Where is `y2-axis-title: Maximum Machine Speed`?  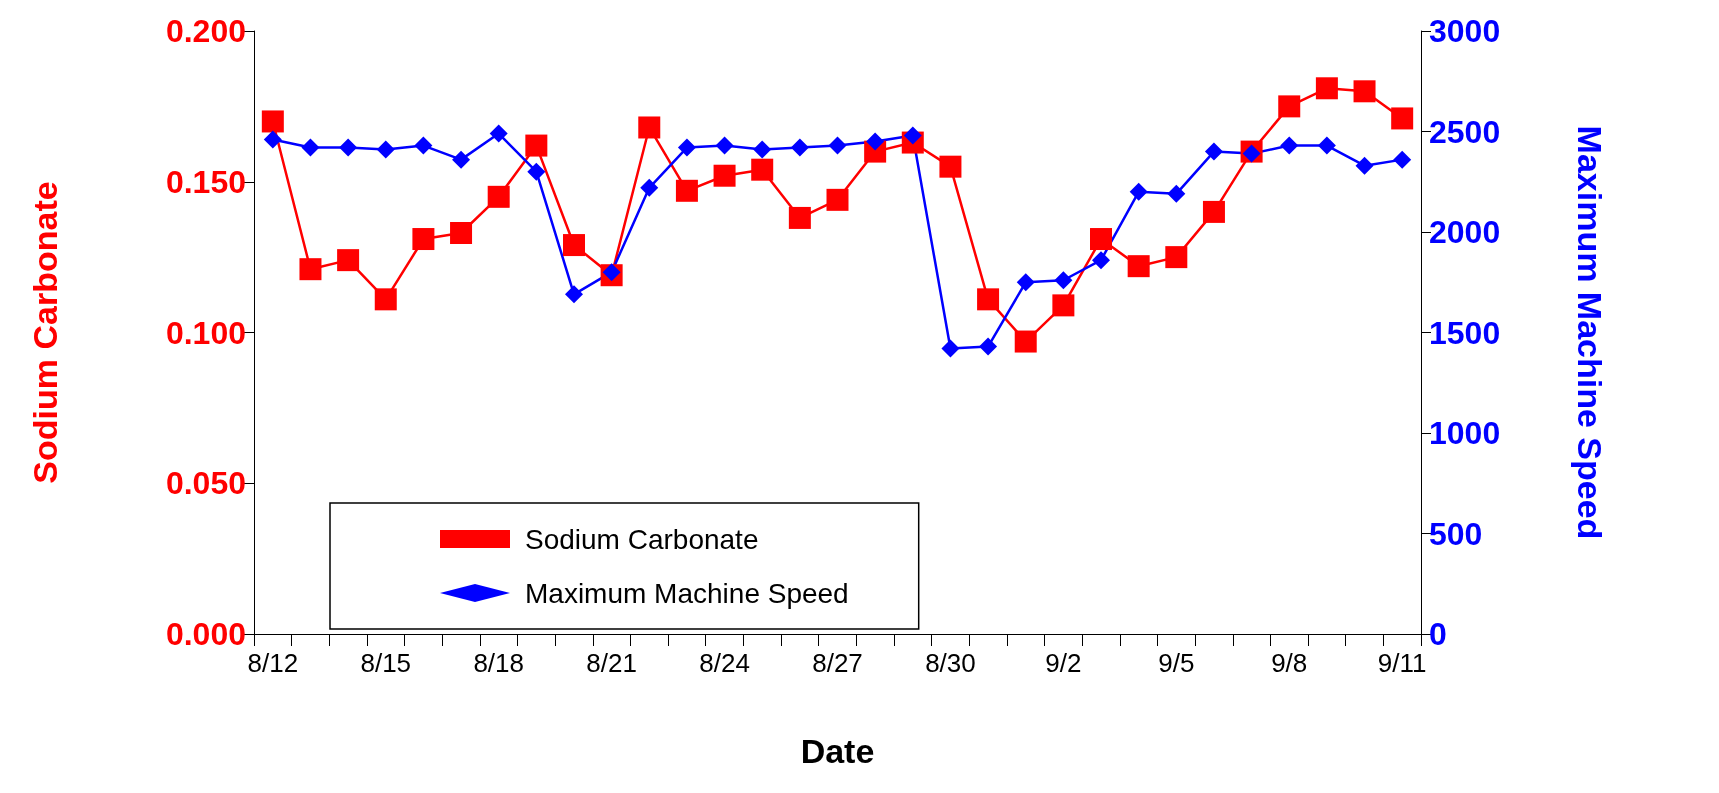 y2-axis-title: Maximum Machine Speed is located at coordinates (1590, 332).